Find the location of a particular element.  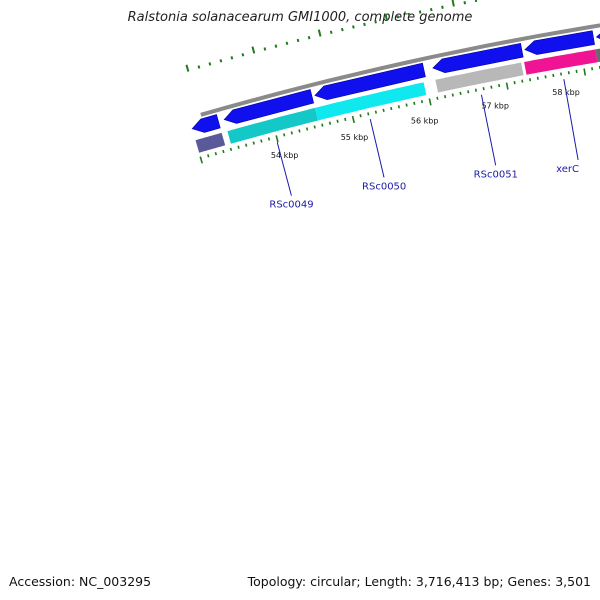

backbone is located at coordinates (400, 70).